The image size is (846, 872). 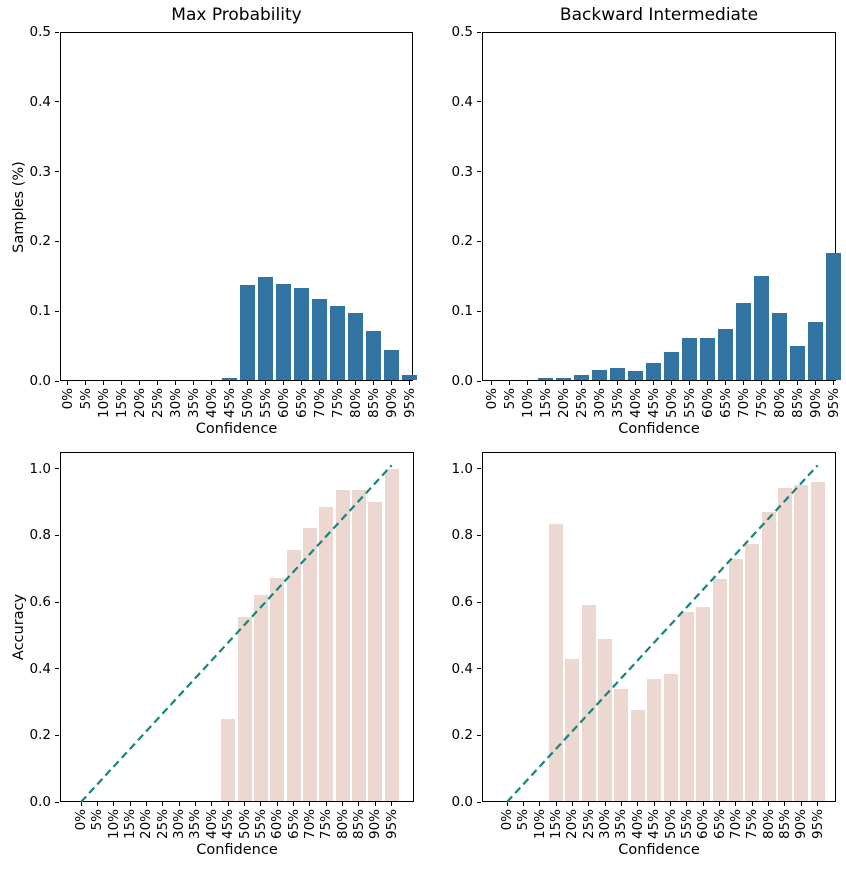 I want to click on y-tick-label: 0.2, so click(x=462, y=735).